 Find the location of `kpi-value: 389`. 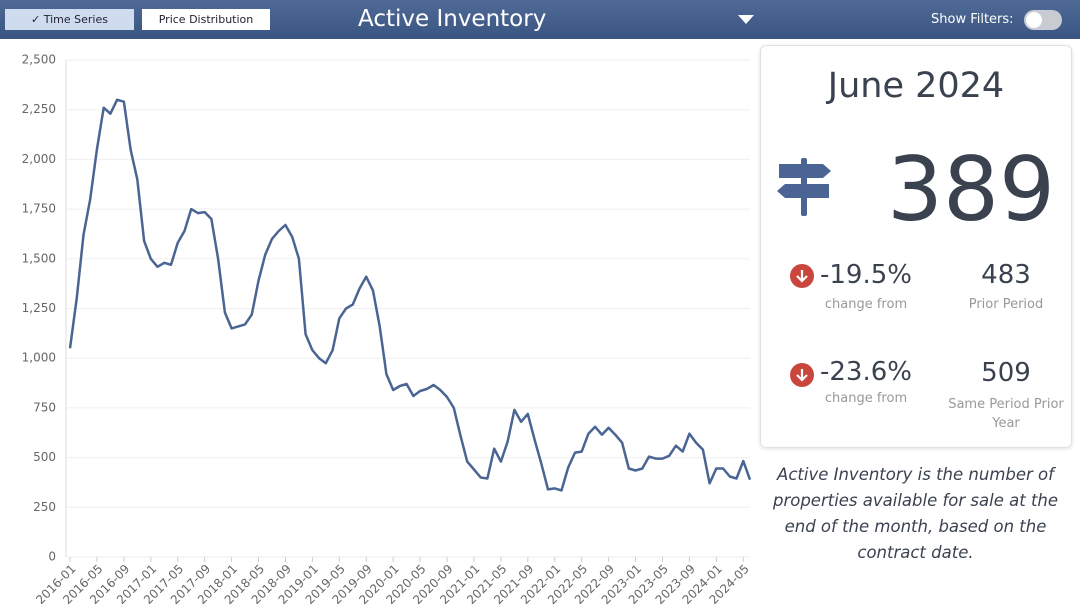

kpi-value: 389 is located at coordinates (971, 189).